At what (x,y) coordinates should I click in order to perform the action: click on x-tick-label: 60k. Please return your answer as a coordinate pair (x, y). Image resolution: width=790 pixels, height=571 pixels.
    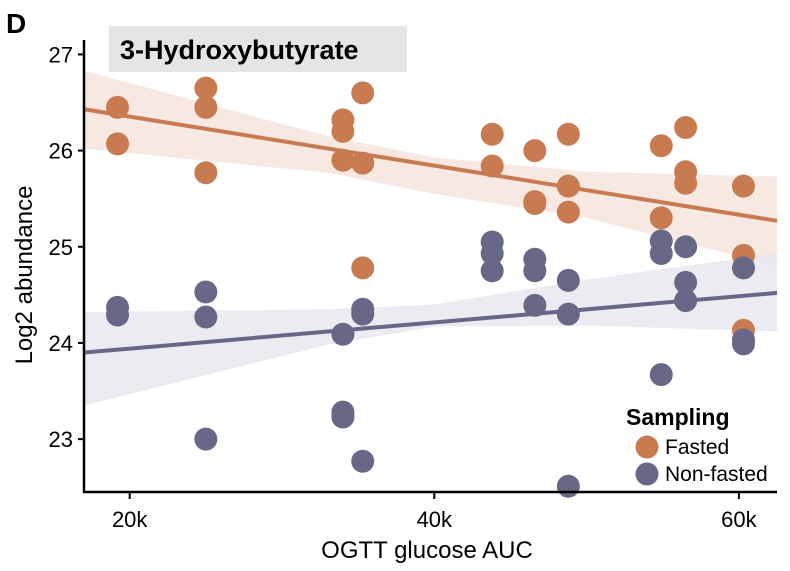
    Looking at the image, I should click on (739, 519).